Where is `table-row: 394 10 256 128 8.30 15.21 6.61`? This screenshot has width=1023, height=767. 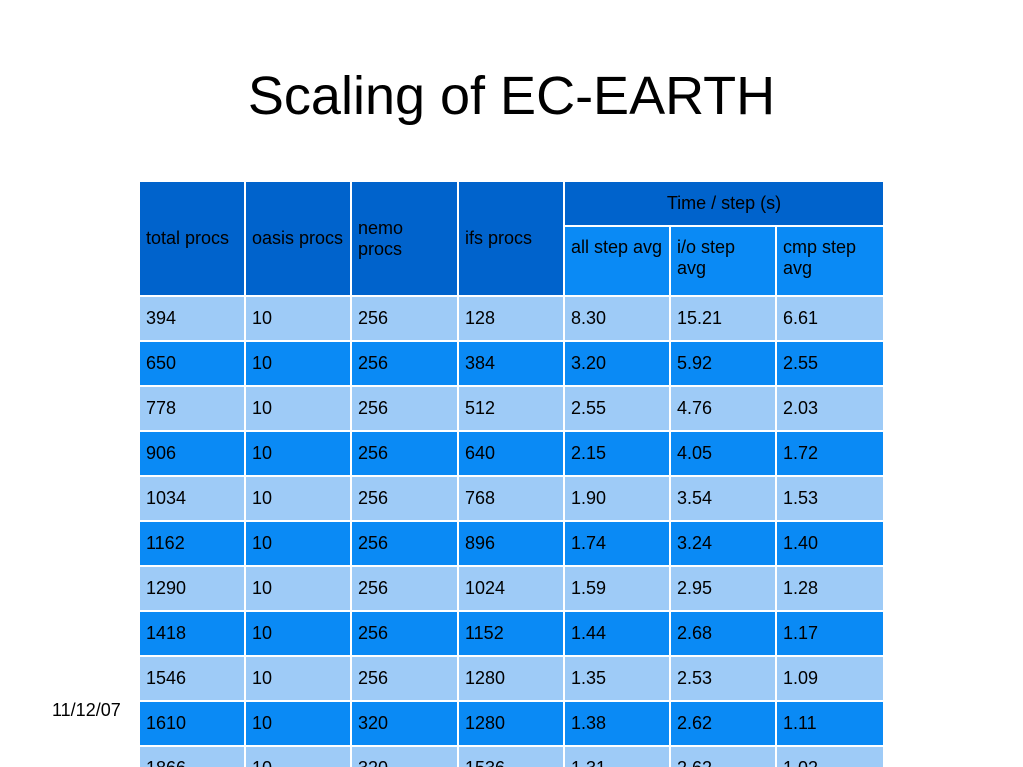 table-row: 394 10 256 128 8.30 15.21 6.61 is located at coordinates (511, 318).